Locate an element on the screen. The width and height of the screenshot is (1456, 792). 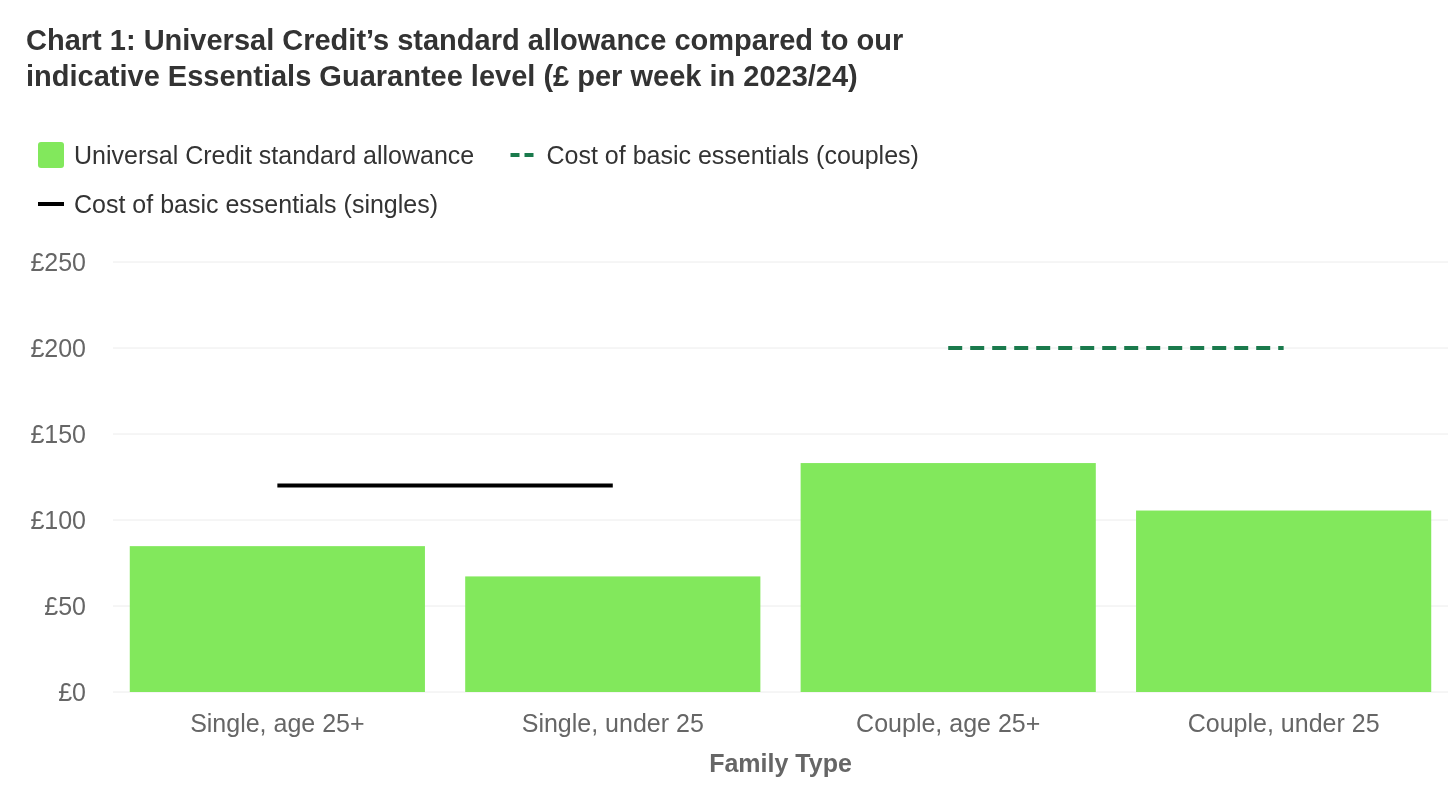
y-tick-label: £100 is located at coordinates (58, 519).